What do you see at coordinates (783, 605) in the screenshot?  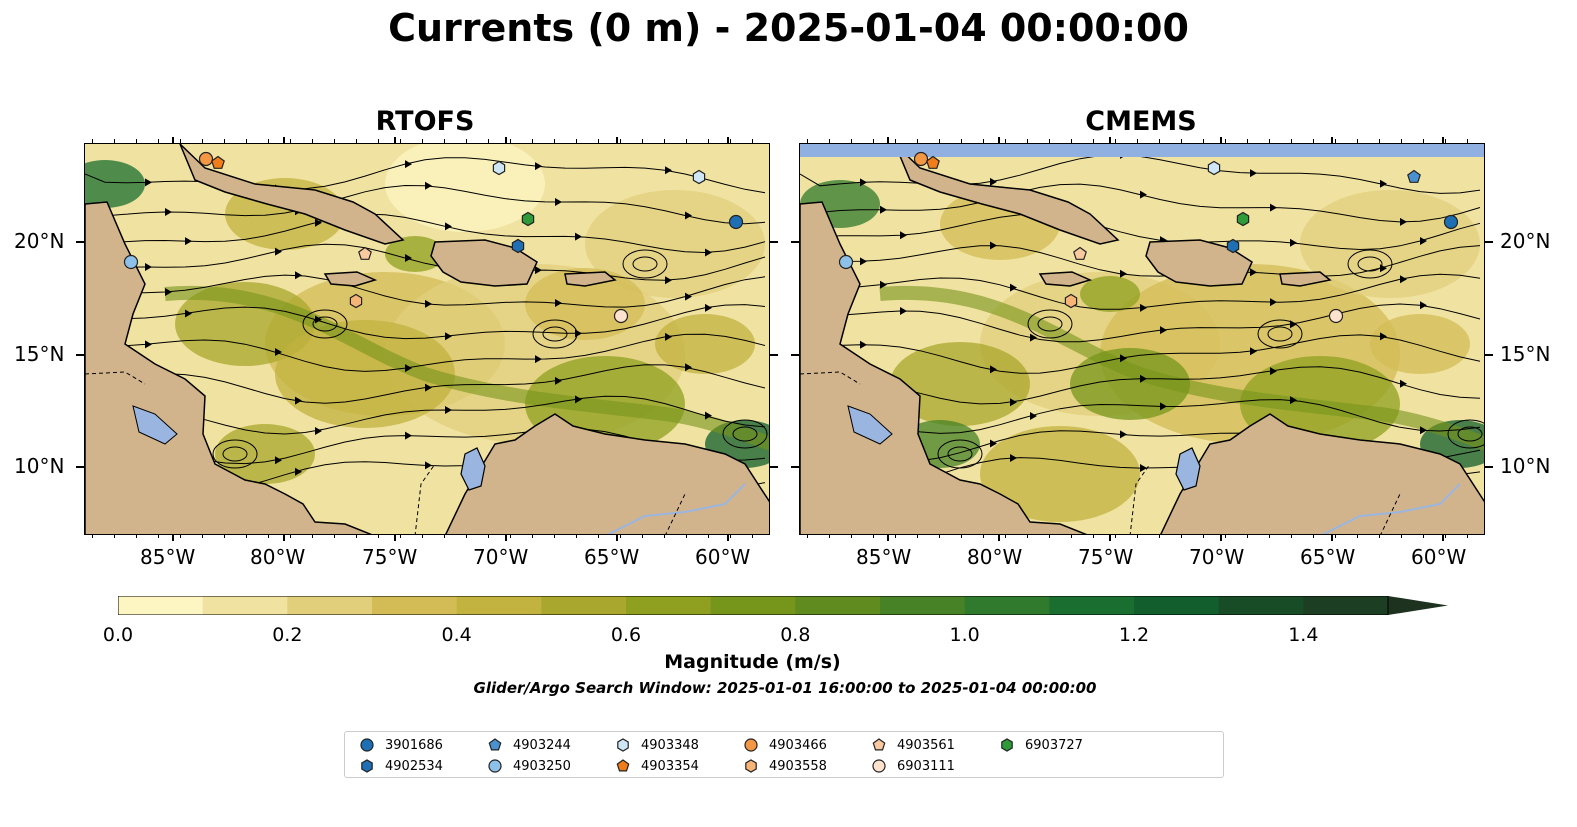 I see `colorbar` at bounding box center [783, 605].